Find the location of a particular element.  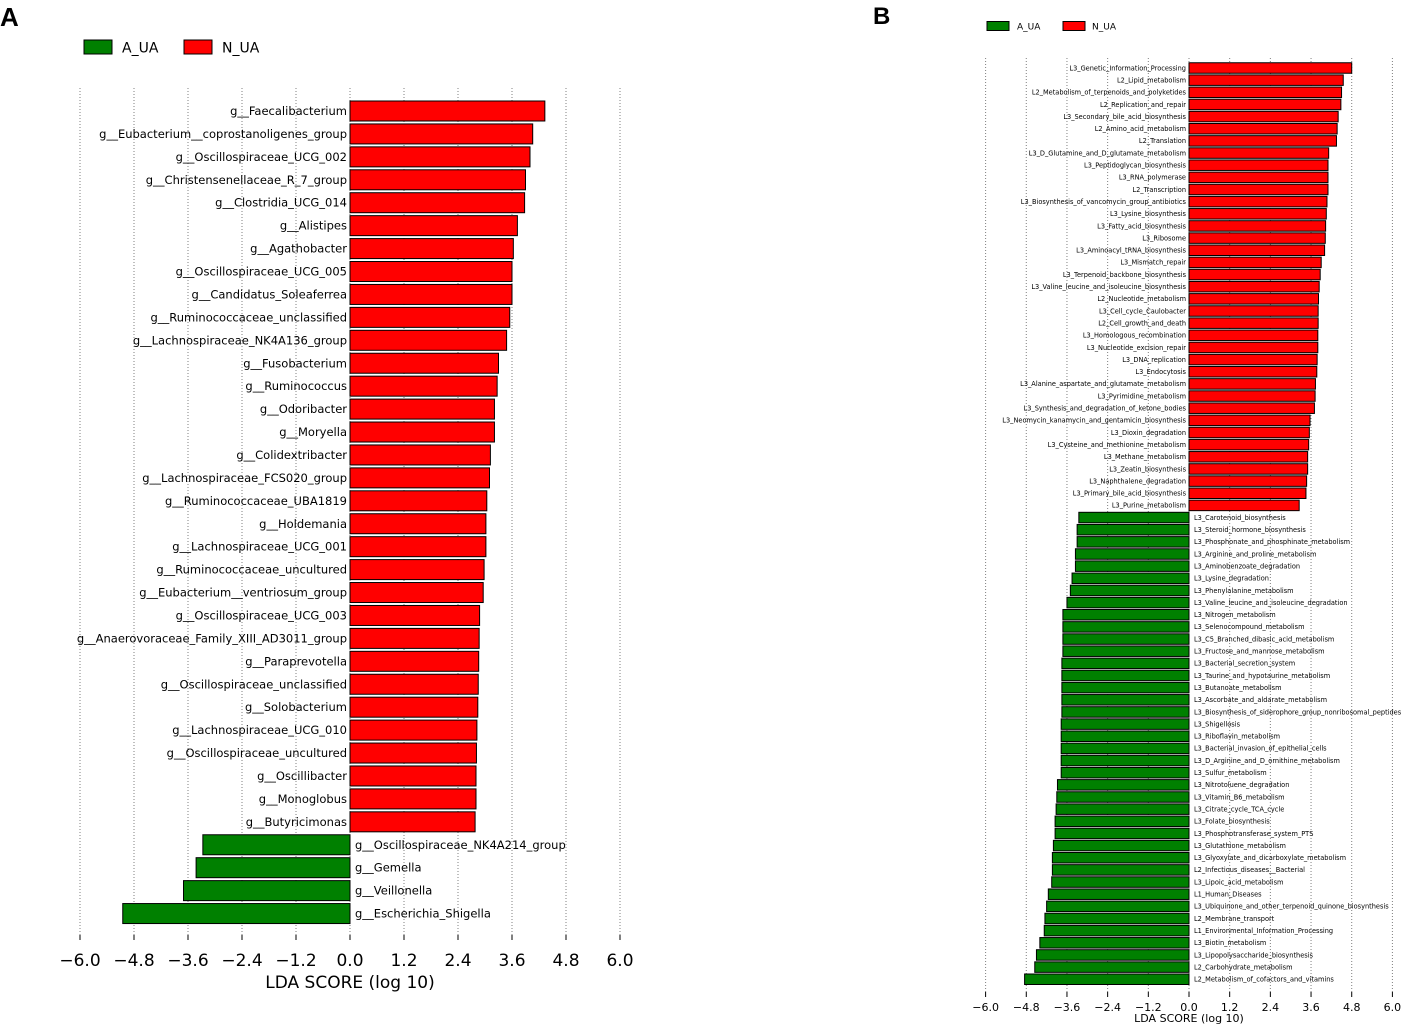

category-label-b-5: L2_Amino_acid_metabolism is located at coordinates (1140, 129).